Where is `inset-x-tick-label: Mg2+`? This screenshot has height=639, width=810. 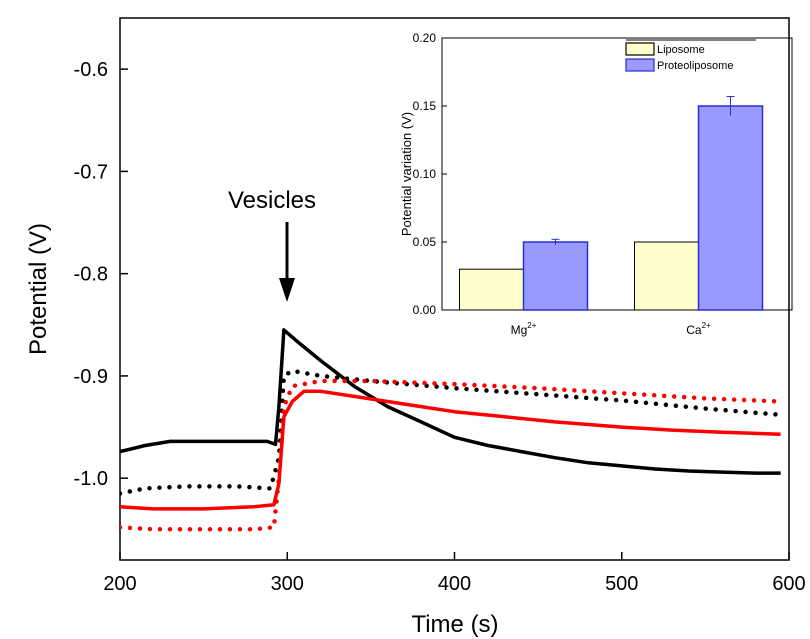 inset-x-tick-label: Mg2+ is located at coordinates (524, 329).